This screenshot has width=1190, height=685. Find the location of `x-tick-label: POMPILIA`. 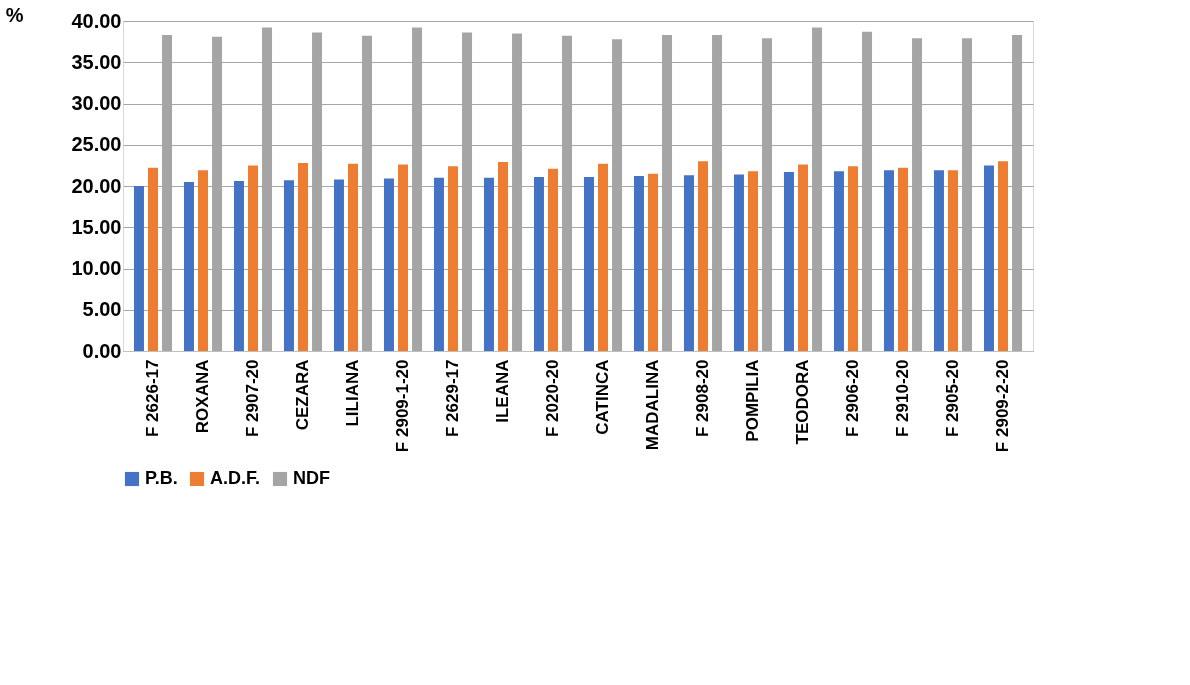

x-tick-label: POMPILIA is located at coordinates (752, 400).